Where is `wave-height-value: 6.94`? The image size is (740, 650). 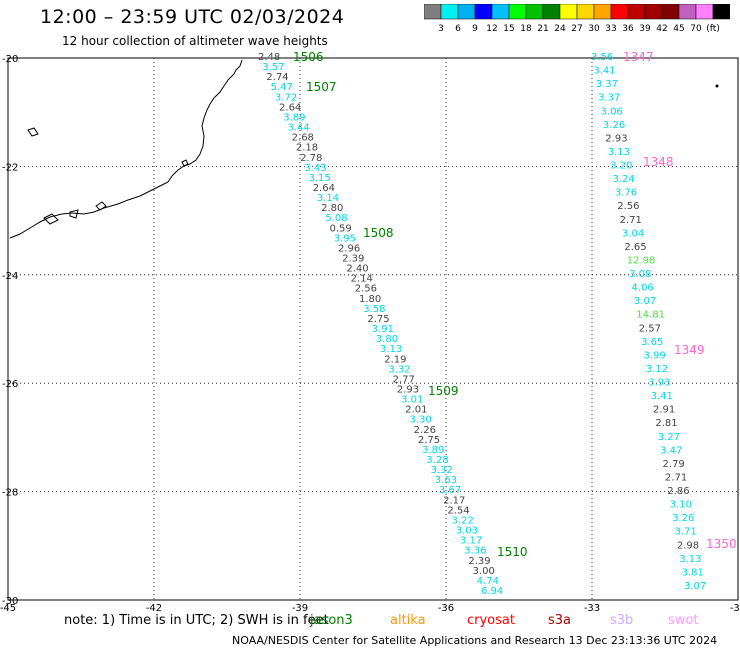
wave-height-value: 6.94 is located at coordinates (492, 591).